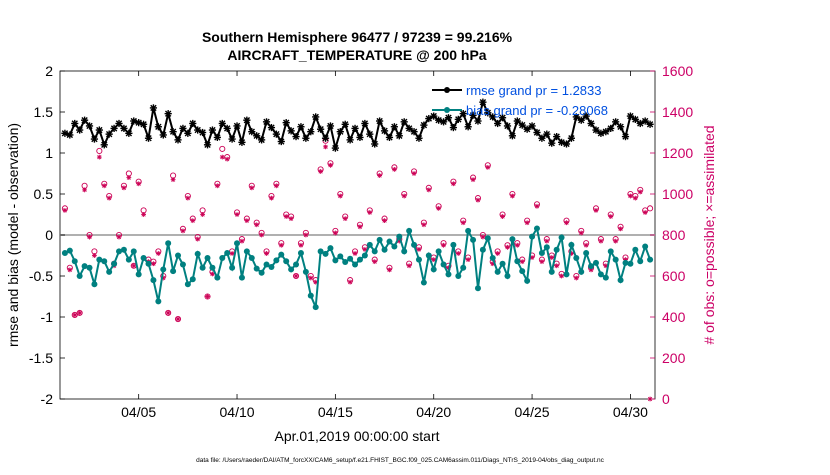 Image resolution: width=830 pixels, height=475 pixels. Describe the element at coordinates (41, 358) in the screenshot. I see `y-tick-label-left: -1.5` at that location.